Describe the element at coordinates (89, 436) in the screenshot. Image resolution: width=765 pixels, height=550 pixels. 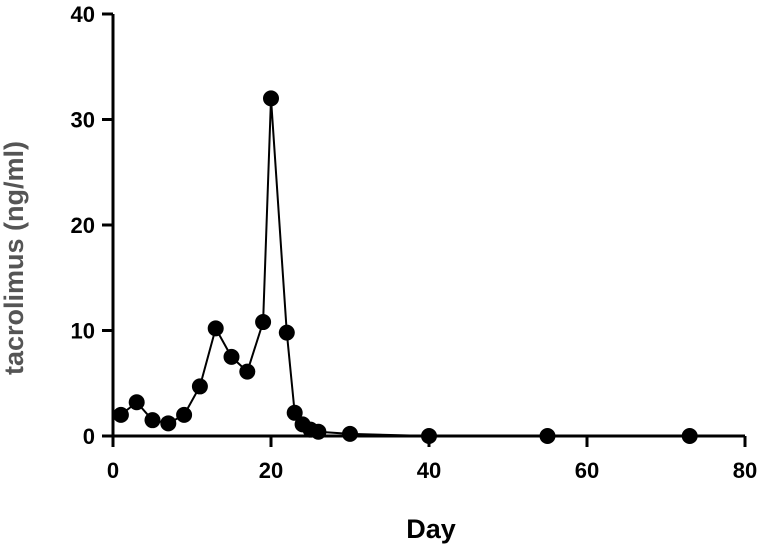
I see `y-tick-label: 0` at that location.